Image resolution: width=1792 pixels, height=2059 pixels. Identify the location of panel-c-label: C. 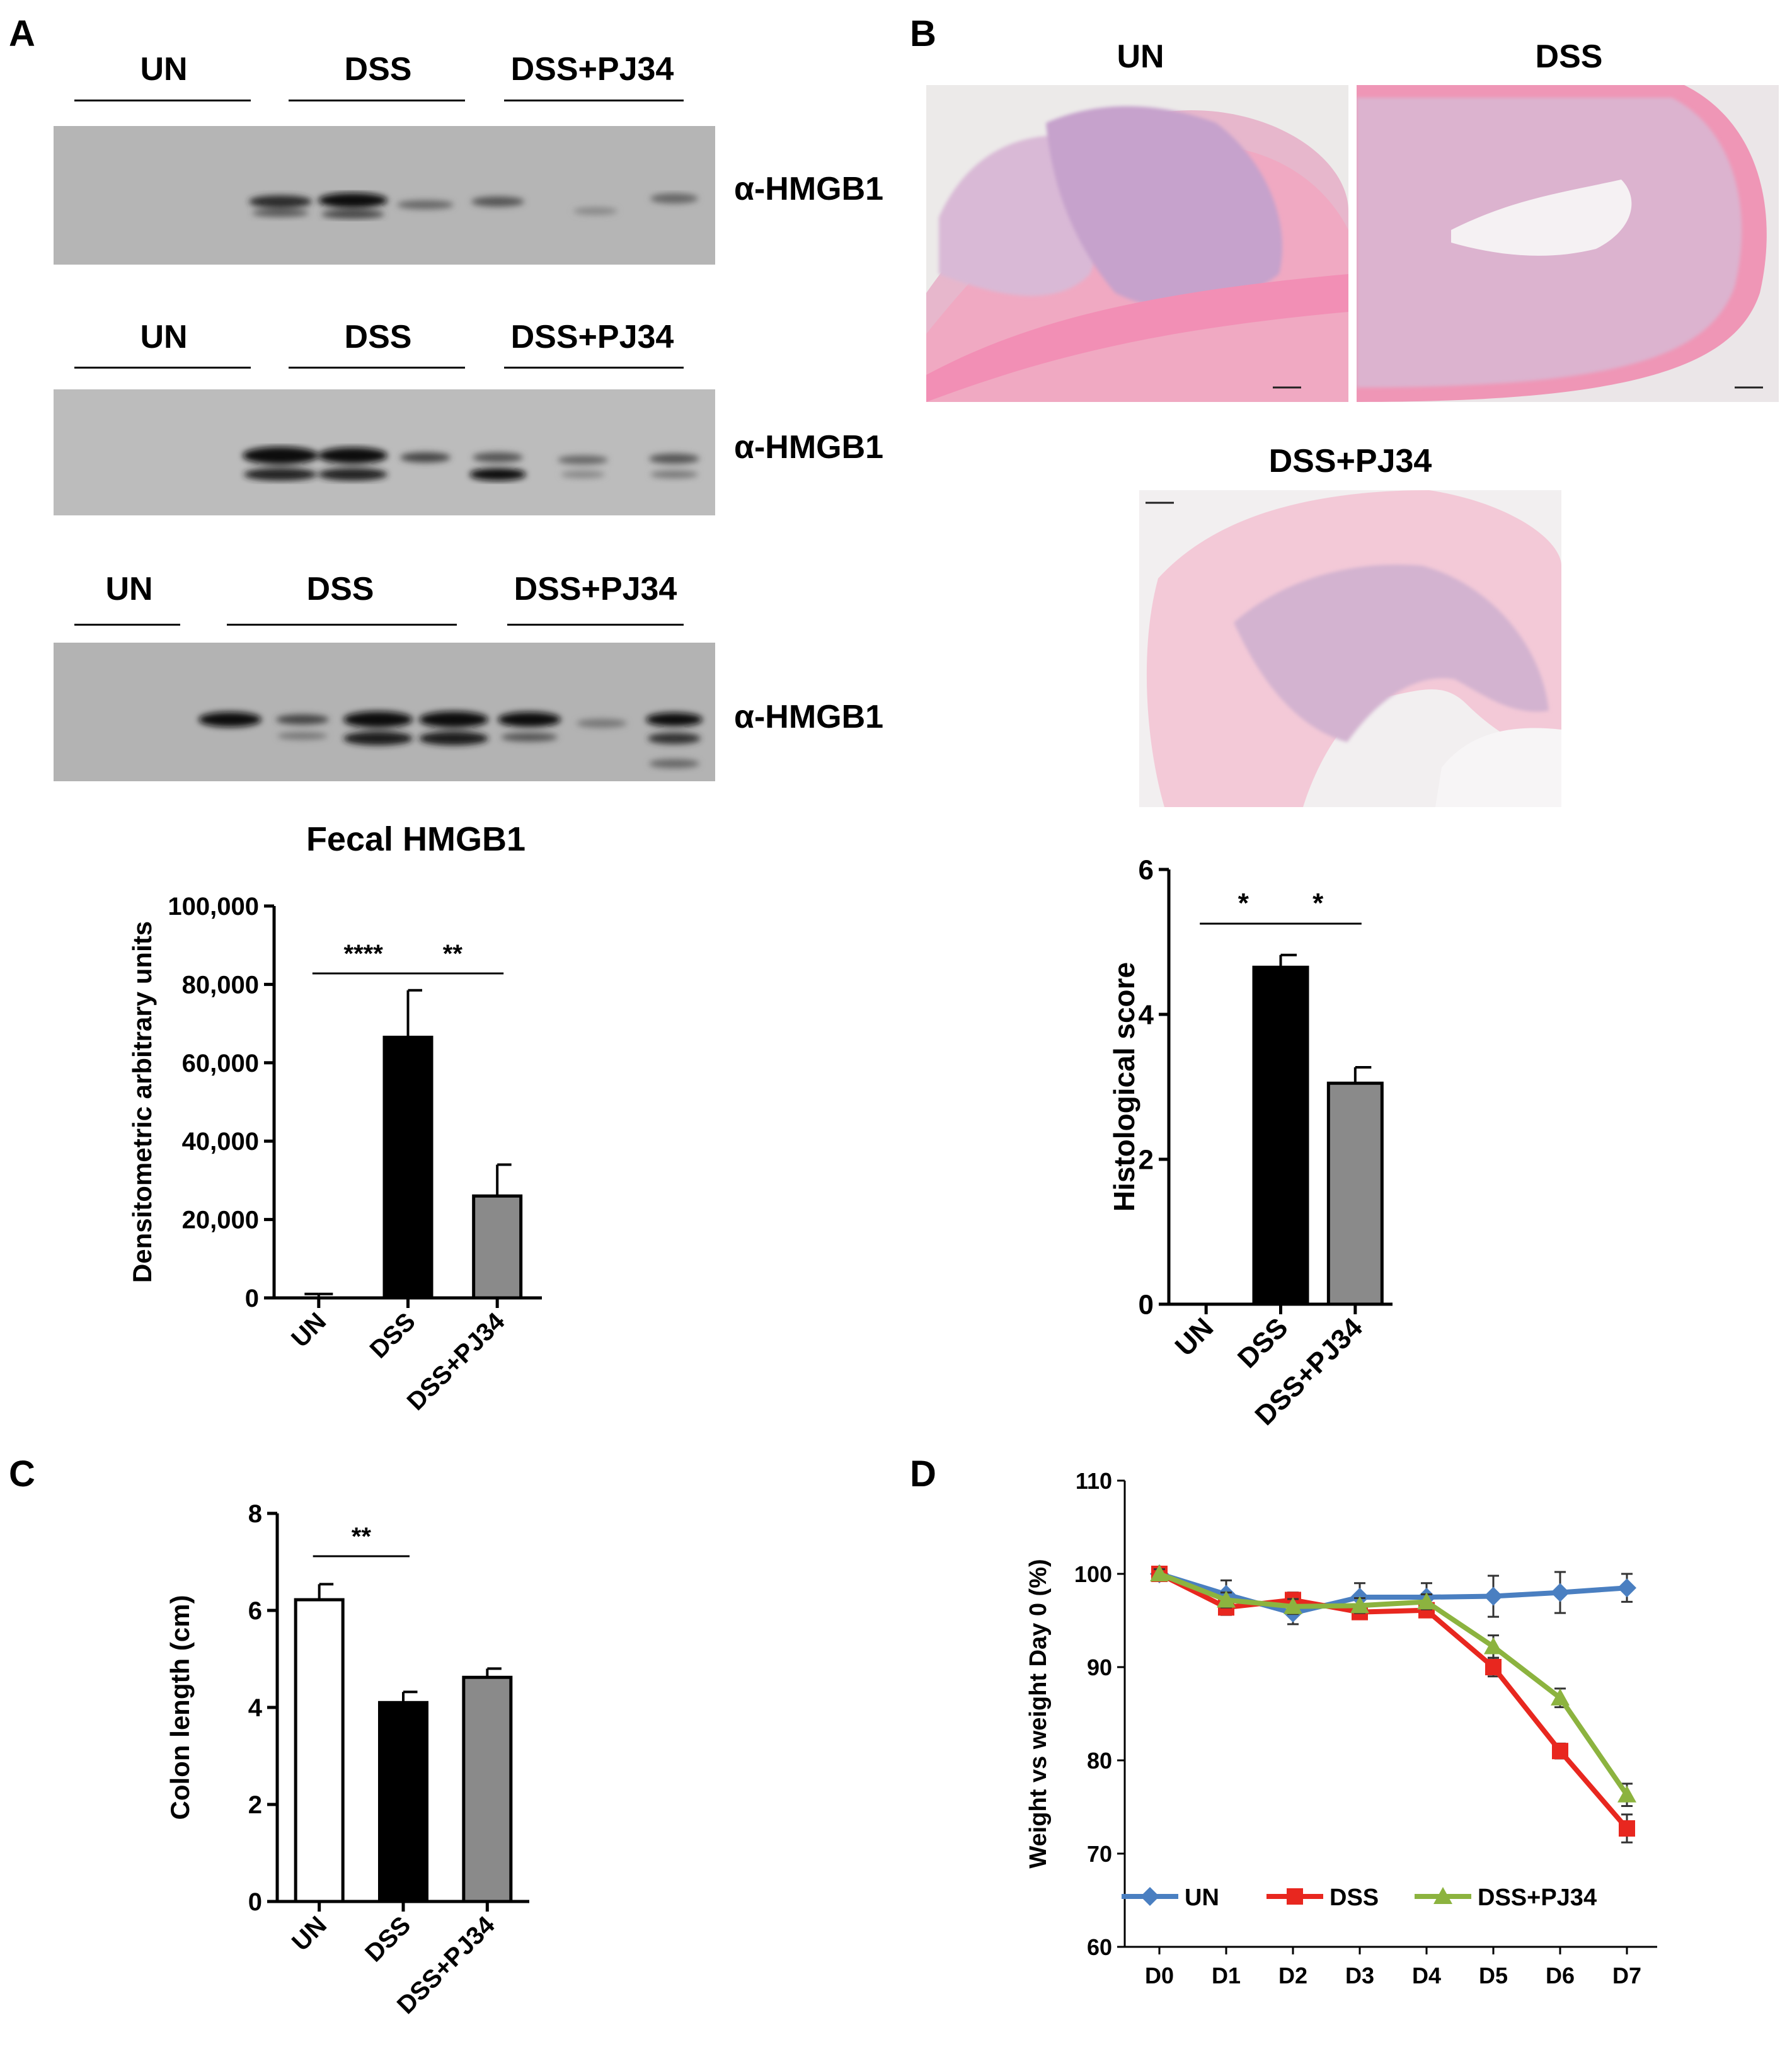
(22, 1474).